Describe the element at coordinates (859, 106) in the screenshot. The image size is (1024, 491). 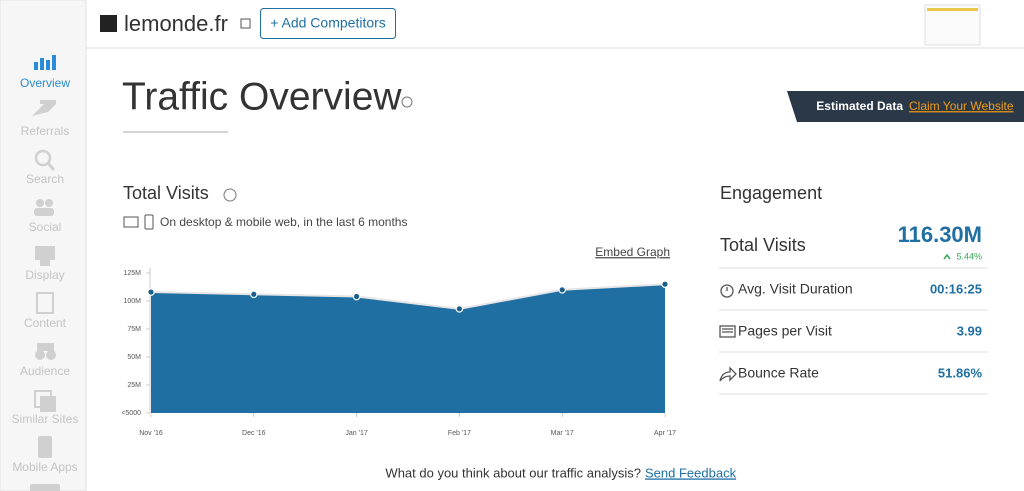
I see `banner-label: Estimated Data` at that location.